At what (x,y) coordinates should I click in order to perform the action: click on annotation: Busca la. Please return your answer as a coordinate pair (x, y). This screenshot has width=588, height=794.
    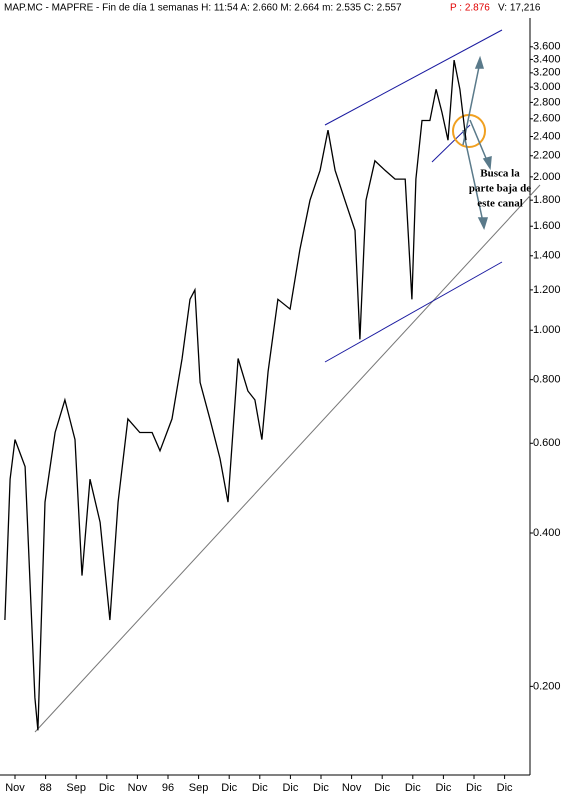
    Looking at the image, I should click on (500, 174).